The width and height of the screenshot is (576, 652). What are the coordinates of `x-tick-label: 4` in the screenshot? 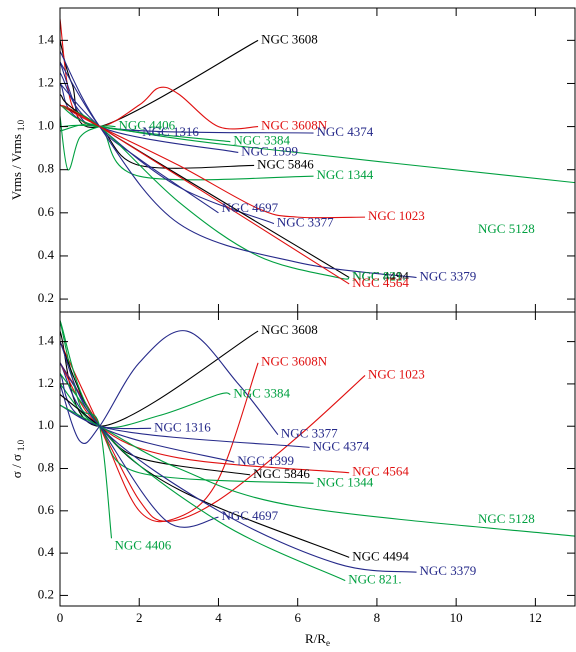 It's located at (218, 617).